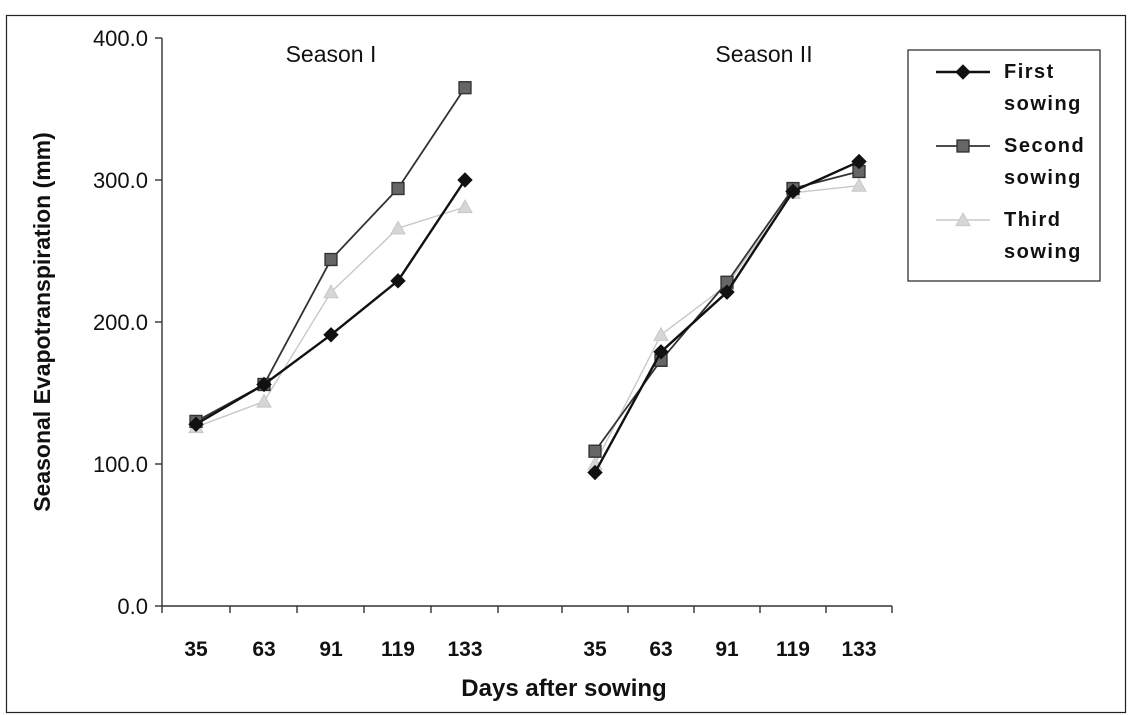 The width and height of the screenshot is (1132, 715). I want to click on legend-label: Third, so click(1033, 220).